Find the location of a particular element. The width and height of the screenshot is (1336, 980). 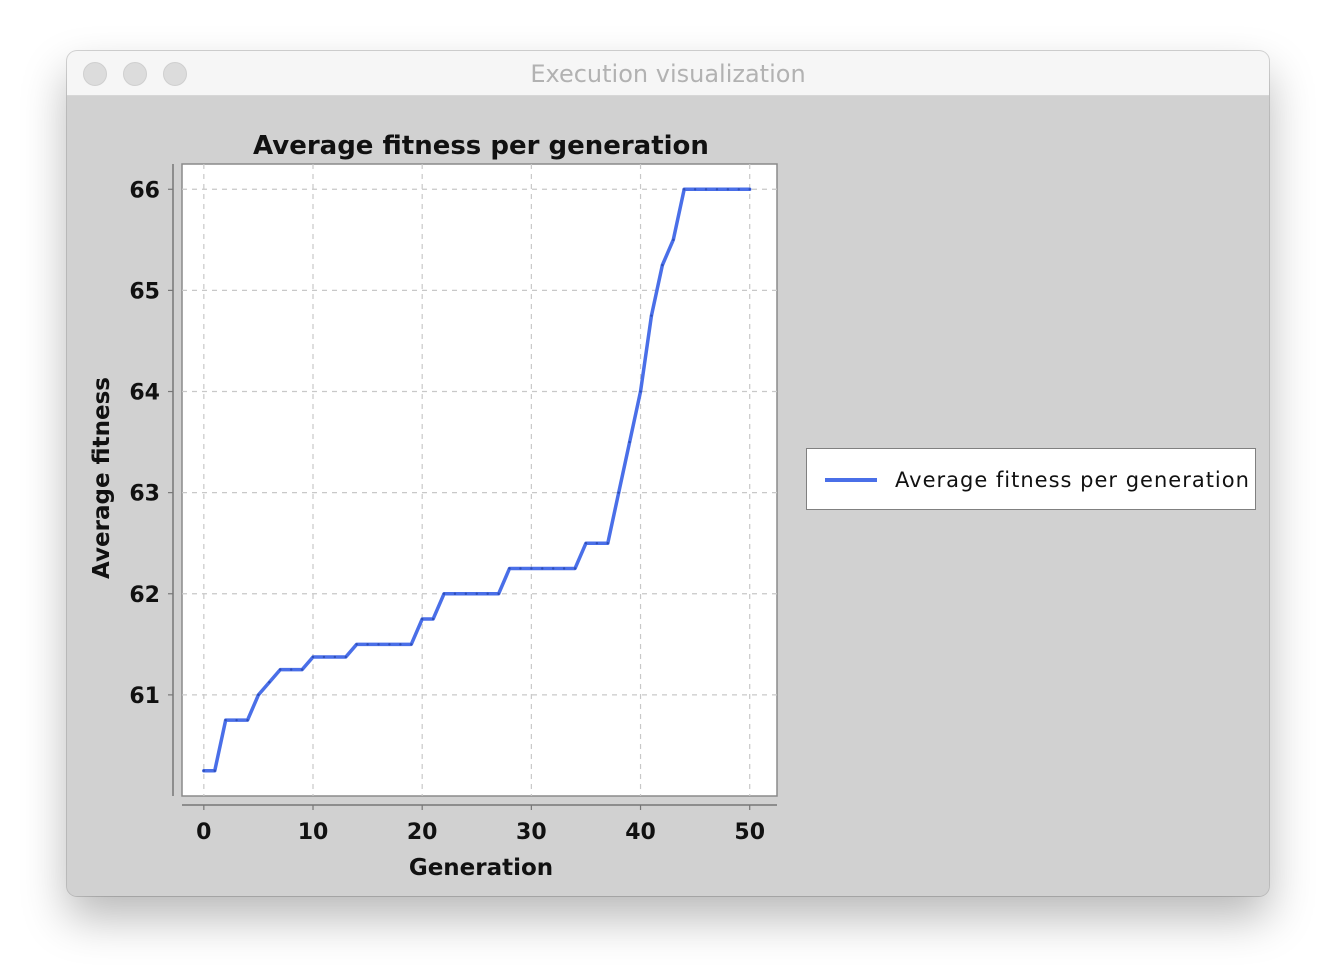

y-tick-label: 63 is located at coordinates (144, 494).